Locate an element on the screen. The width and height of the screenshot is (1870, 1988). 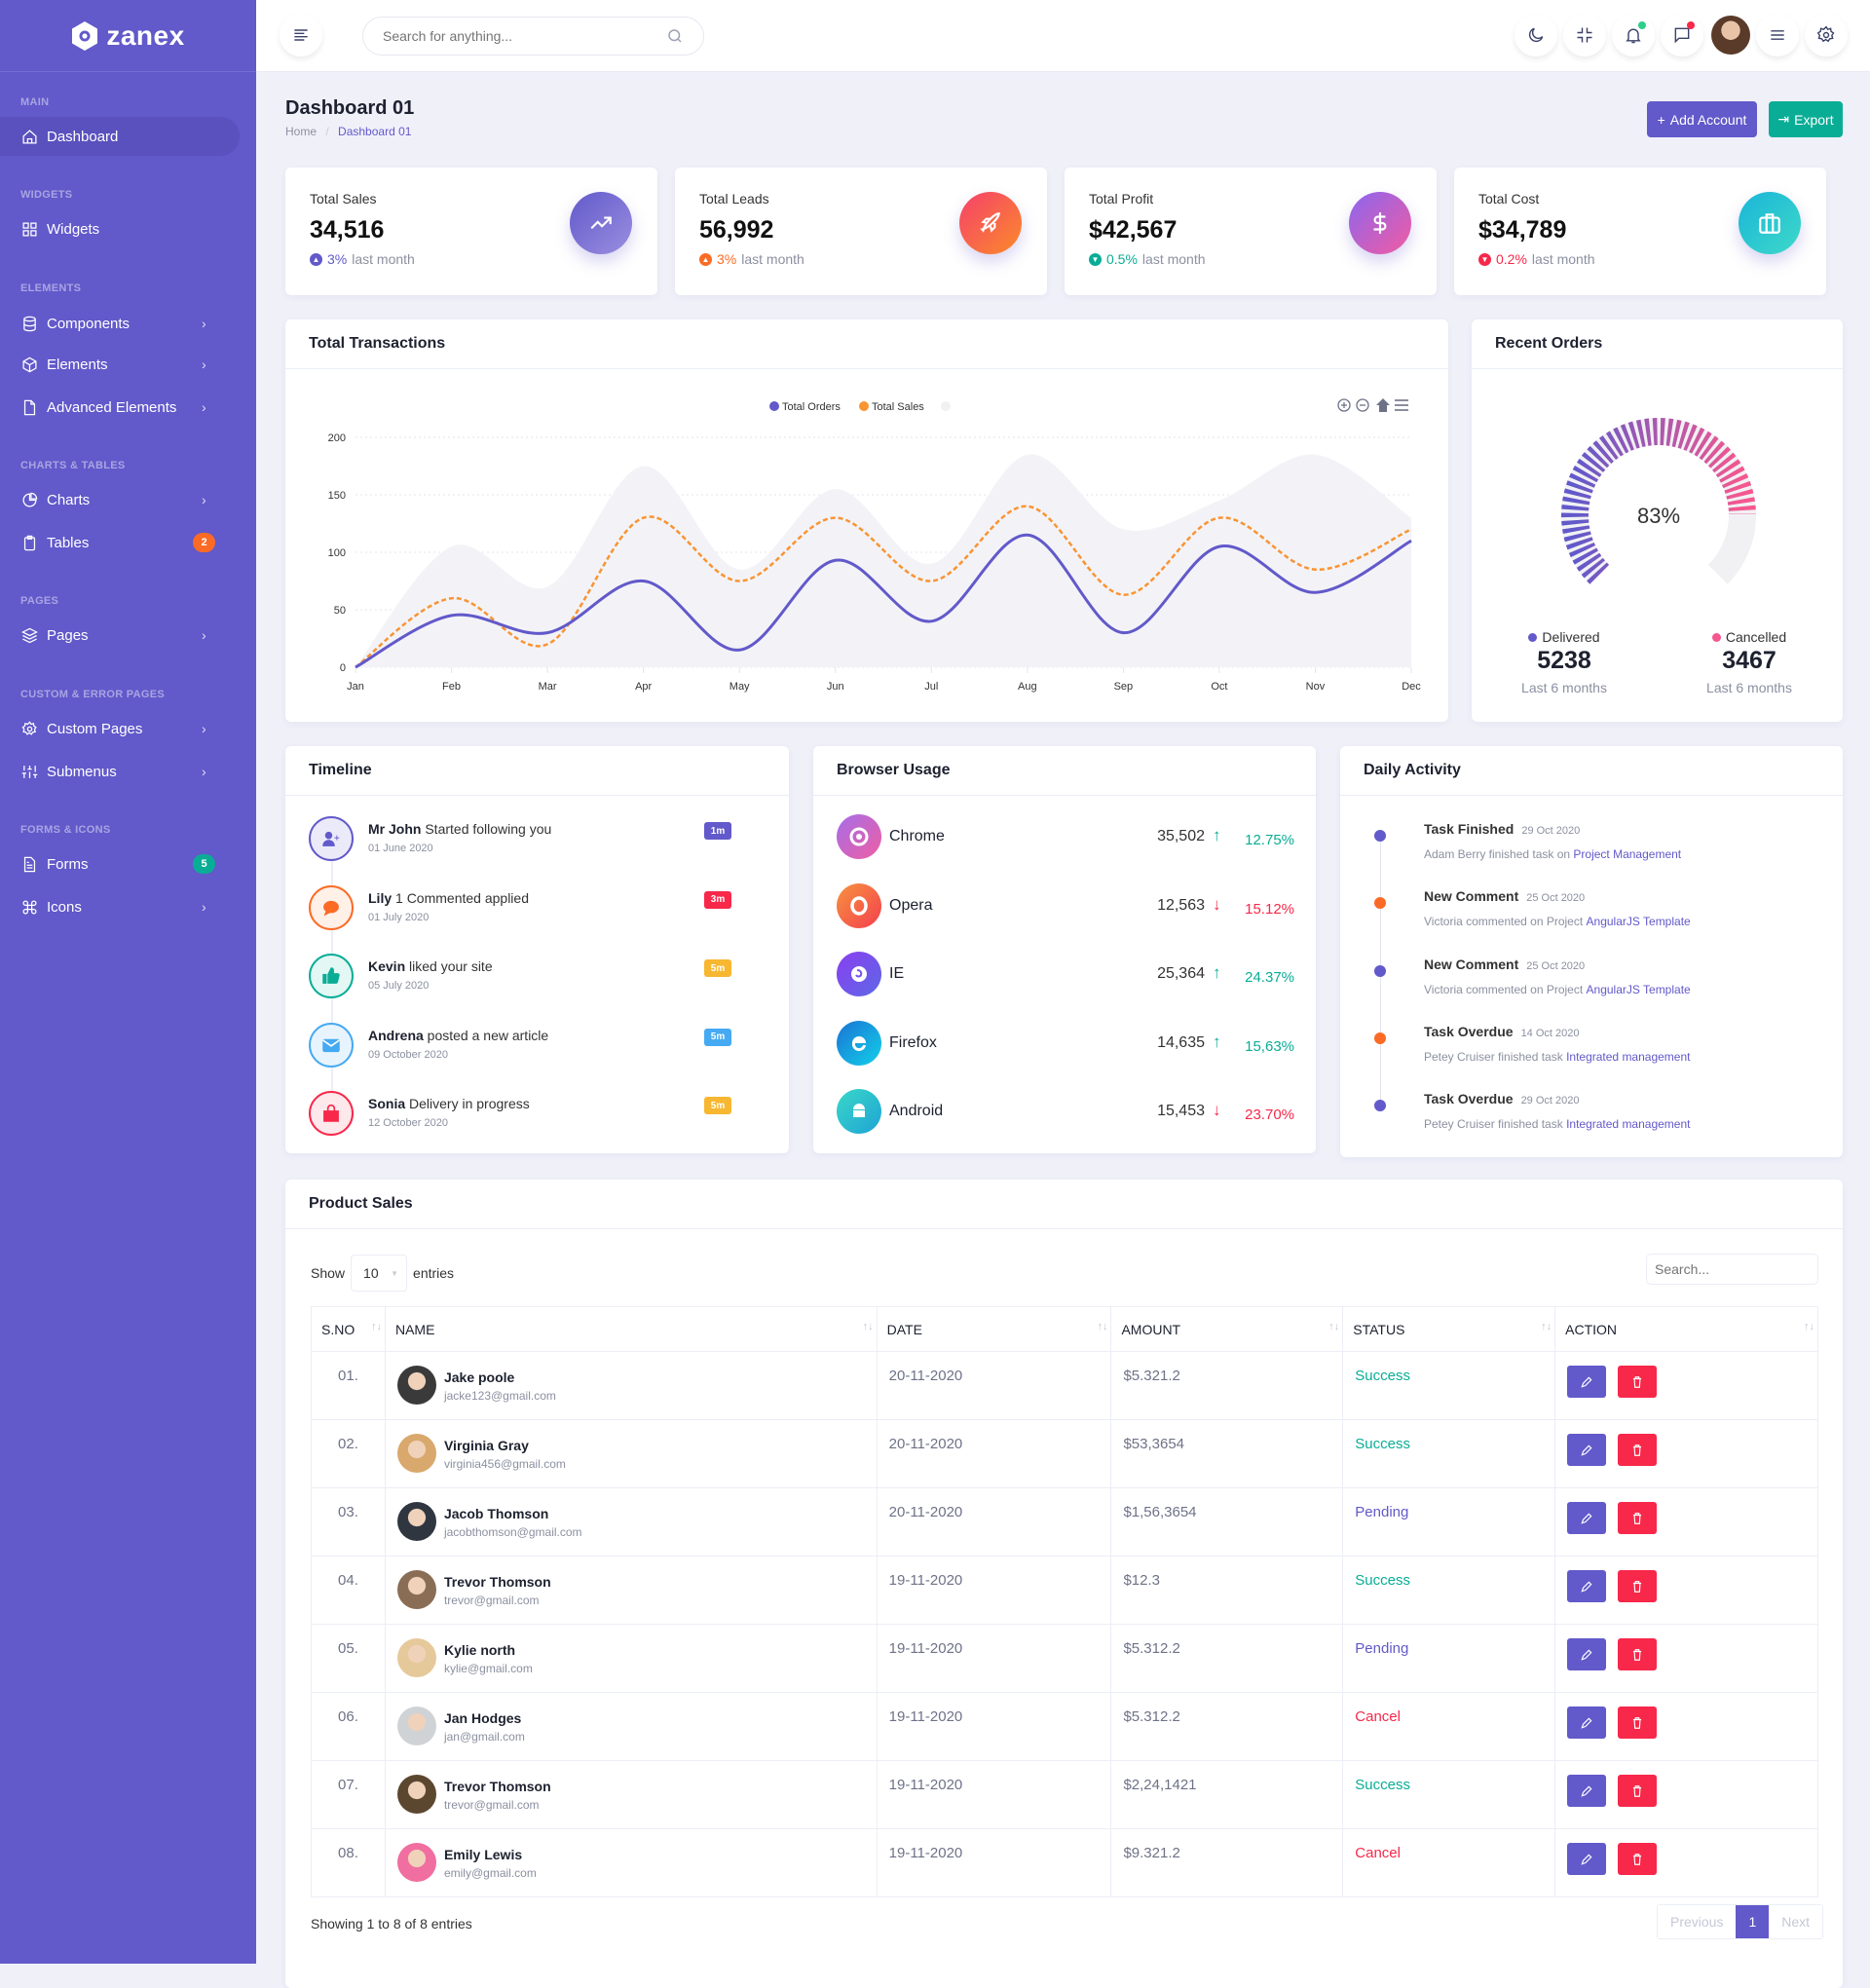
sidebar-item-tables: Tables 2 is located at coordinates (120, 542).